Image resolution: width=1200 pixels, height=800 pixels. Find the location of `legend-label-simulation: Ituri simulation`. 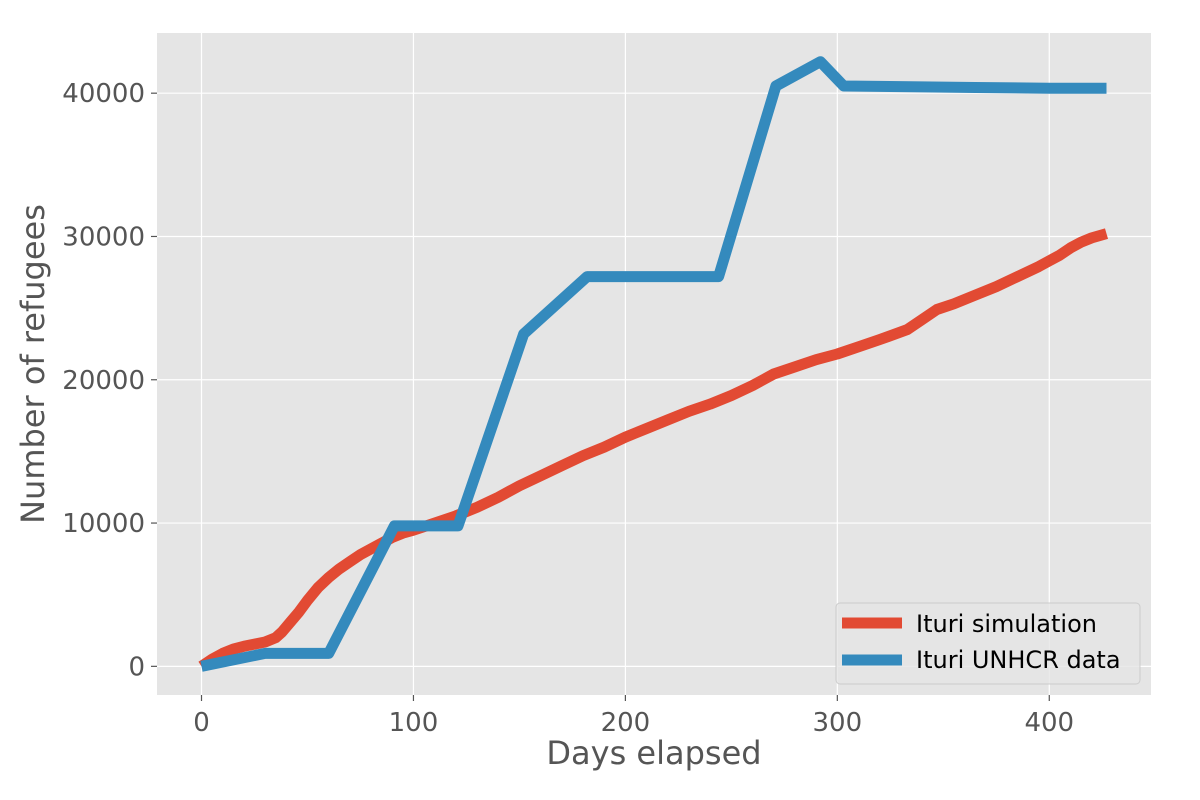

legend-label-simulation: Ituri simulation is located at coordinates (1006, 624).